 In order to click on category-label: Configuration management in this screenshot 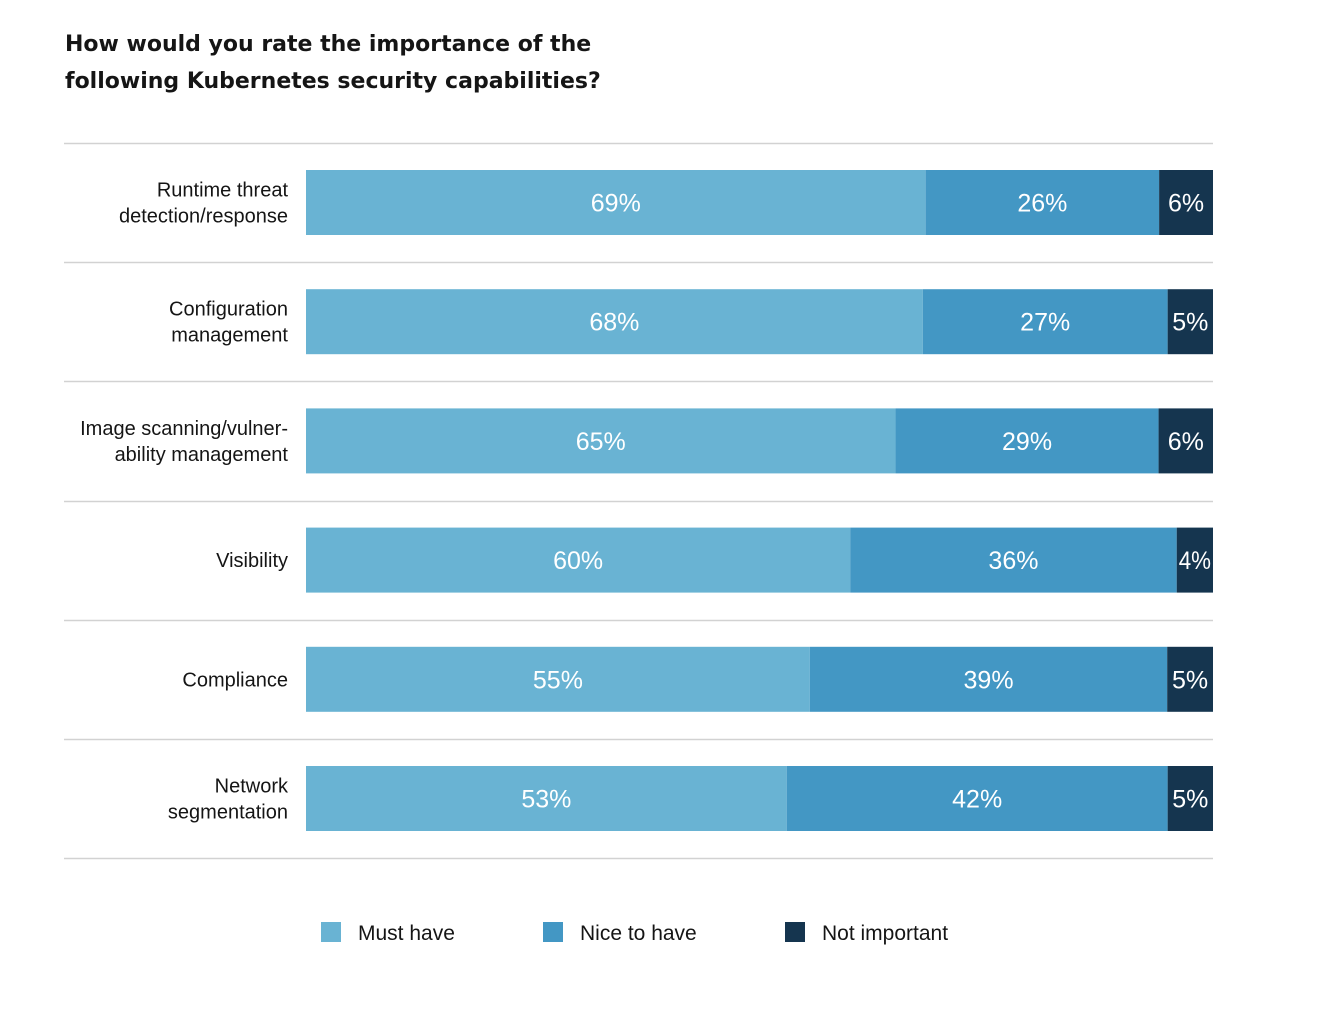, I will do `click(228, 323)`.